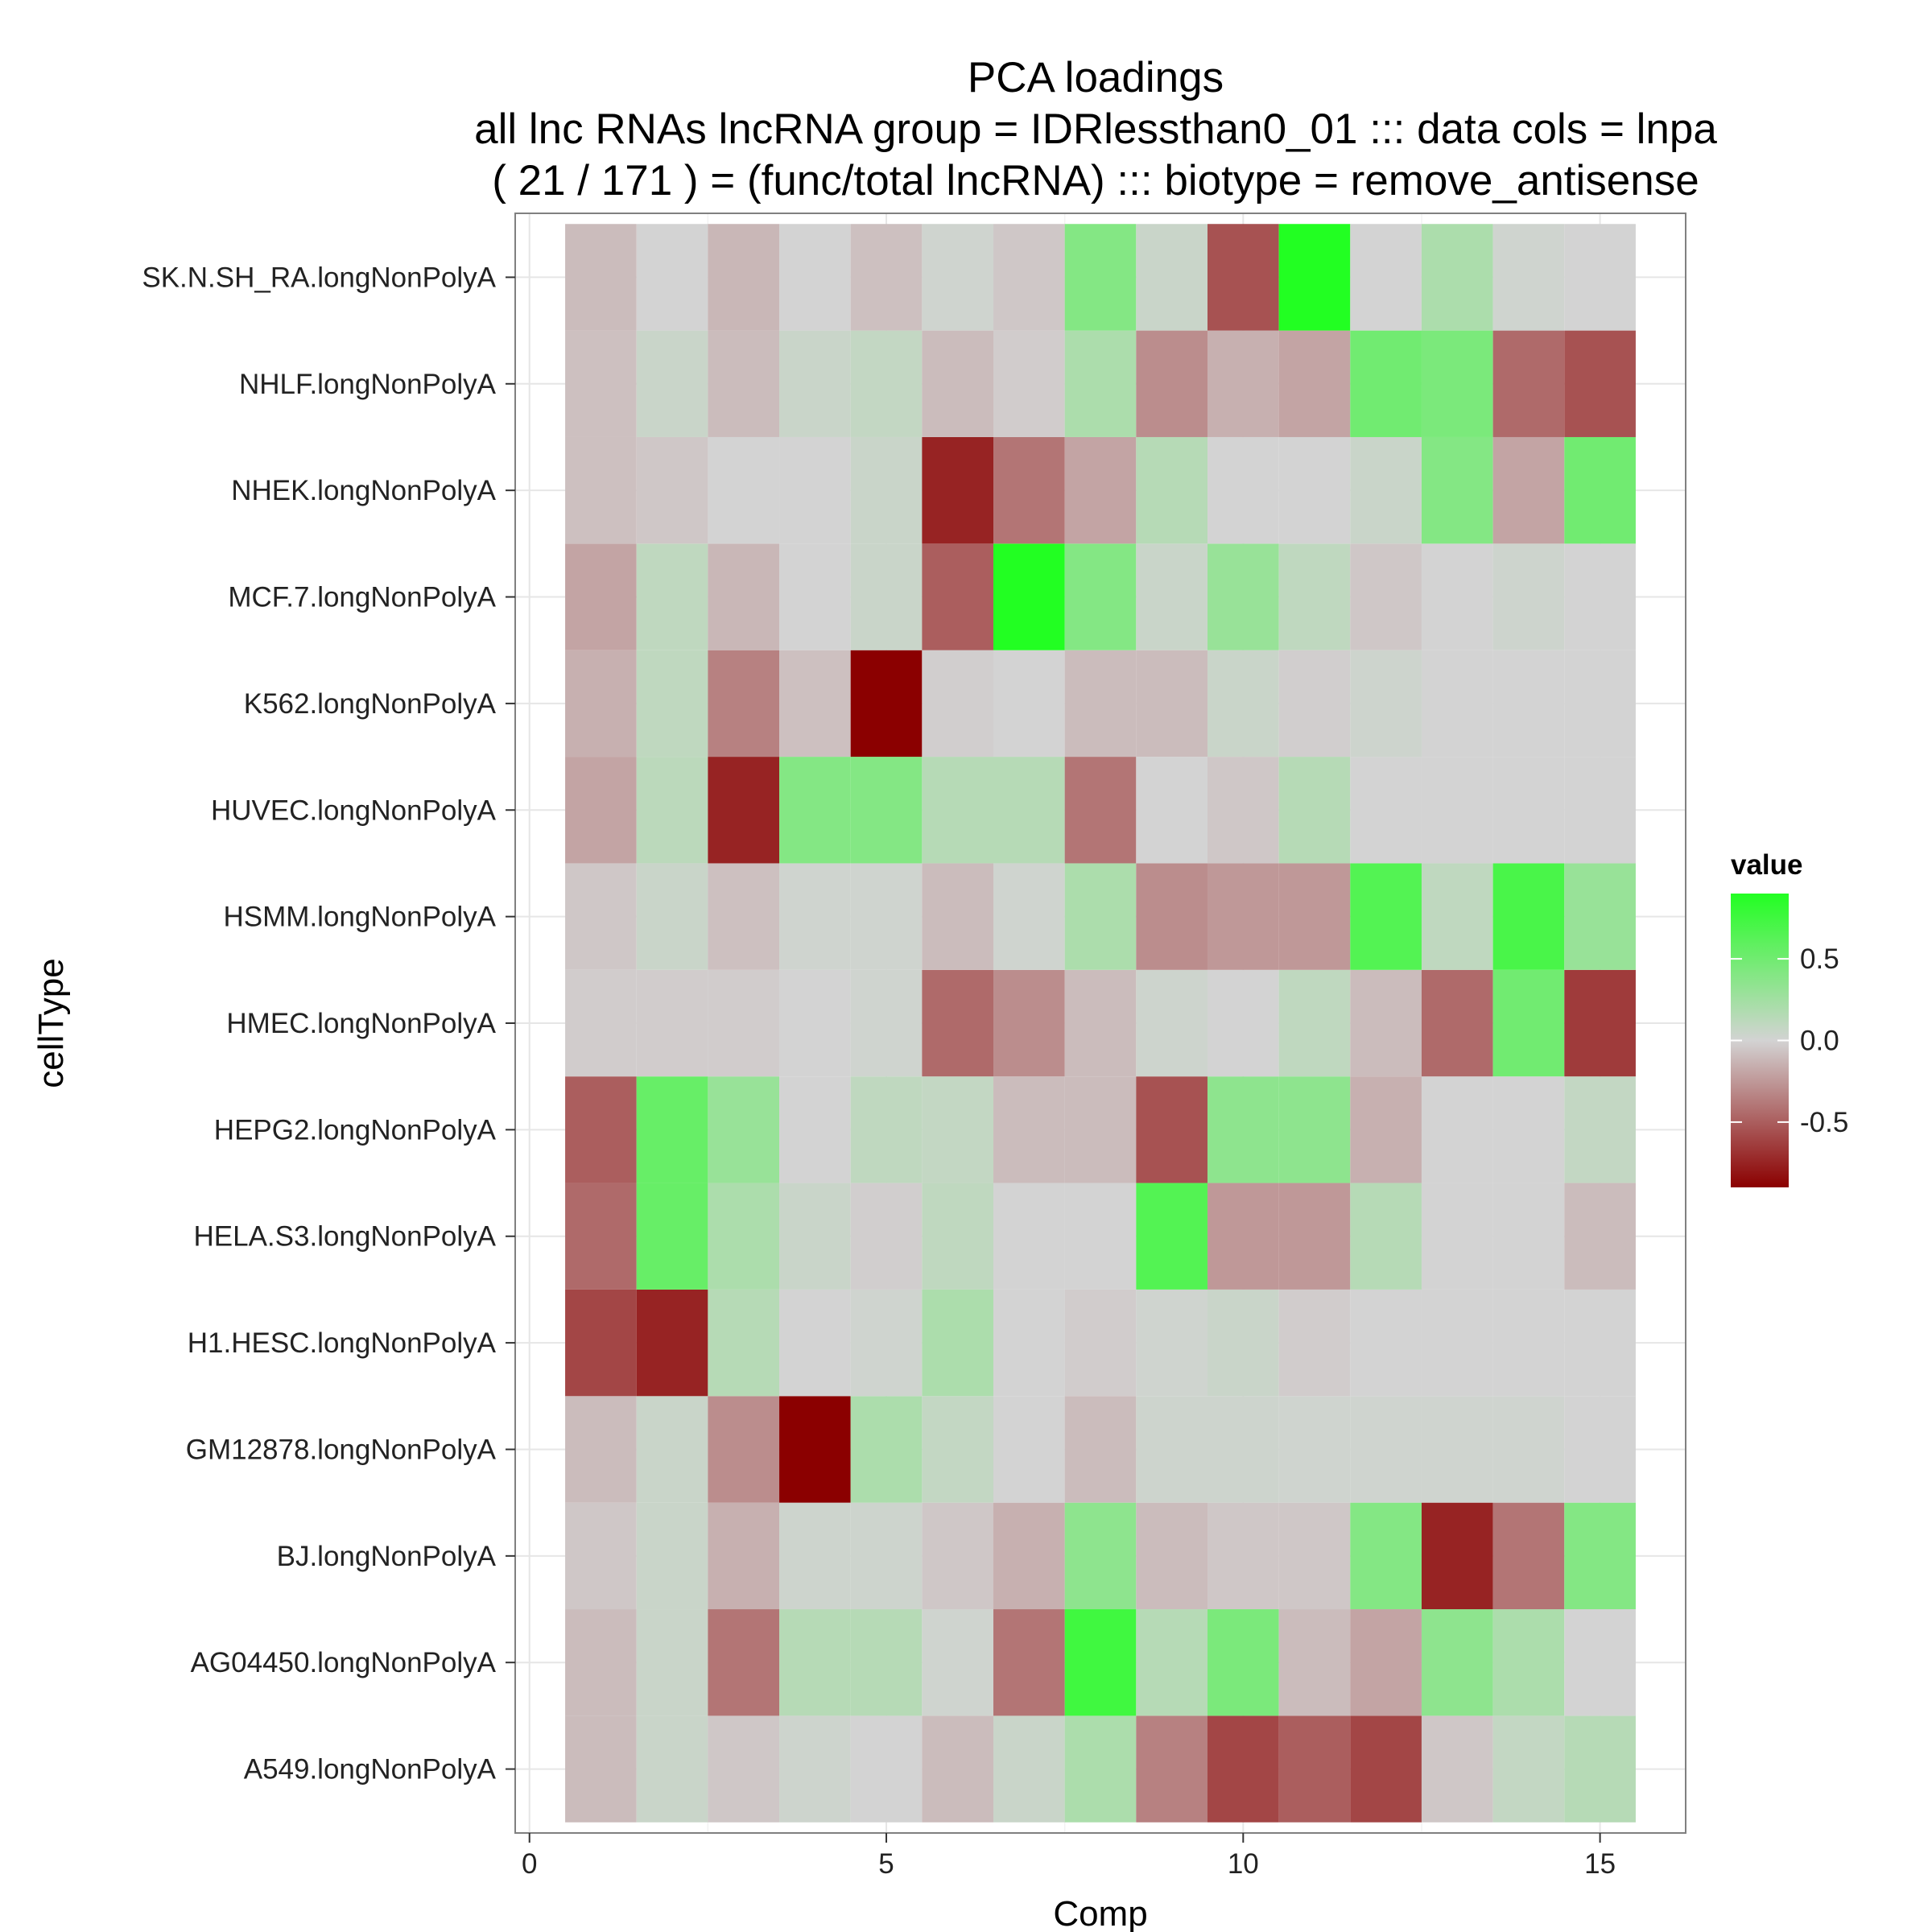 The height and width of the screenshot is (1932, 1932). Describe the element at coordinates (886, 1864) in the screenshot. I see `x-tick-label: 5` at that location.